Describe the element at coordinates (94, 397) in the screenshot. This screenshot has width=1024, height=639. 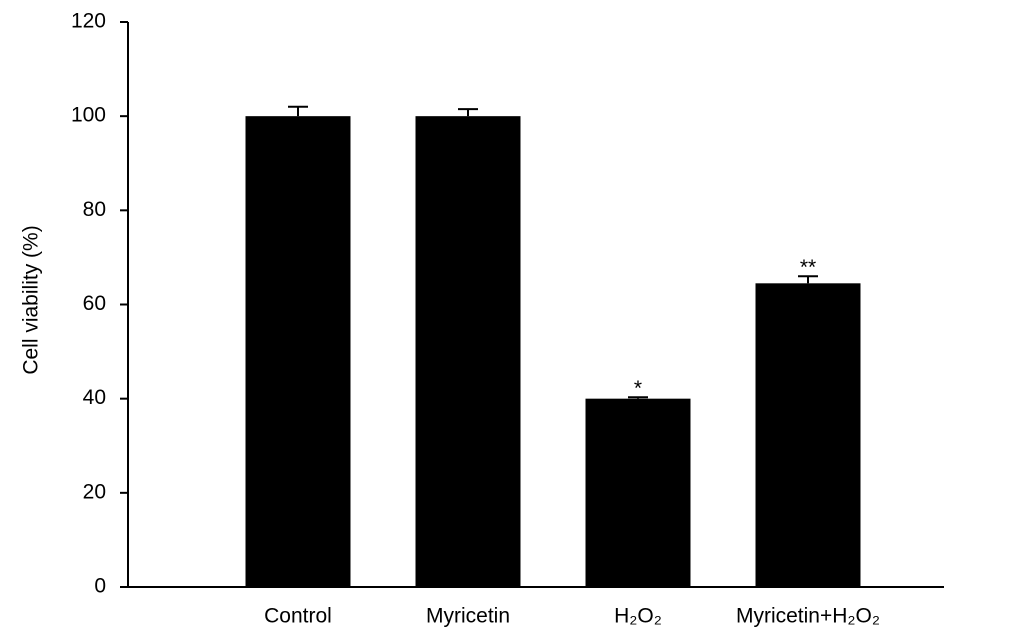
I see `y-tick-label: 40` at that location.